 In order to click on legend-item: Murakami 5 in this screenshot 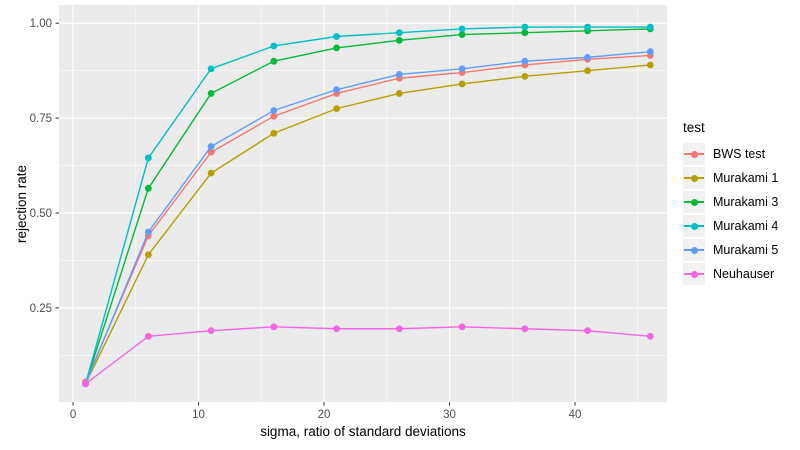, I will do `click(730, 250)`.